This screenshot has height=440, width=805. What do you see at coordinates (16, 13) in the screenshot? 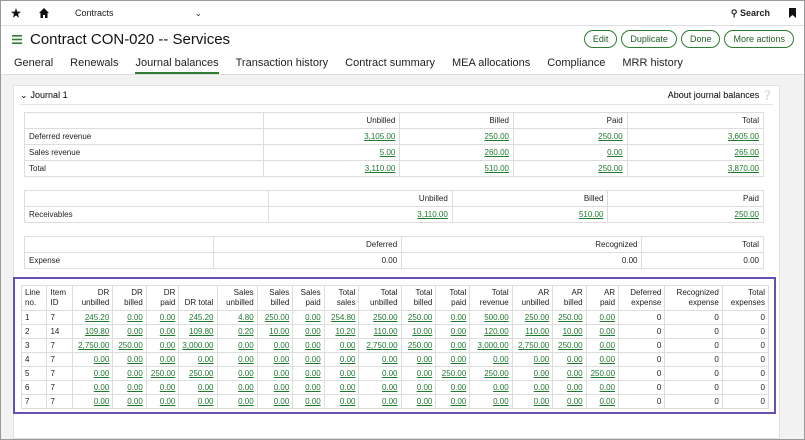
I see `star-icon` at bounding box center [16, 13].